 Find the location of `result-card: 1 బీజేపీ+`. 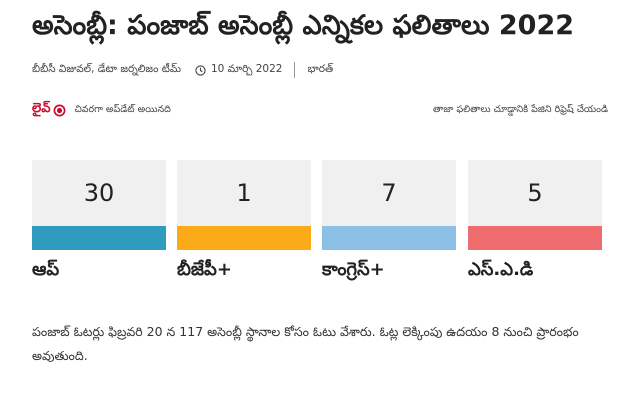

result-card: 1 బీజేపీ+ is located at coordinates (244, 222).